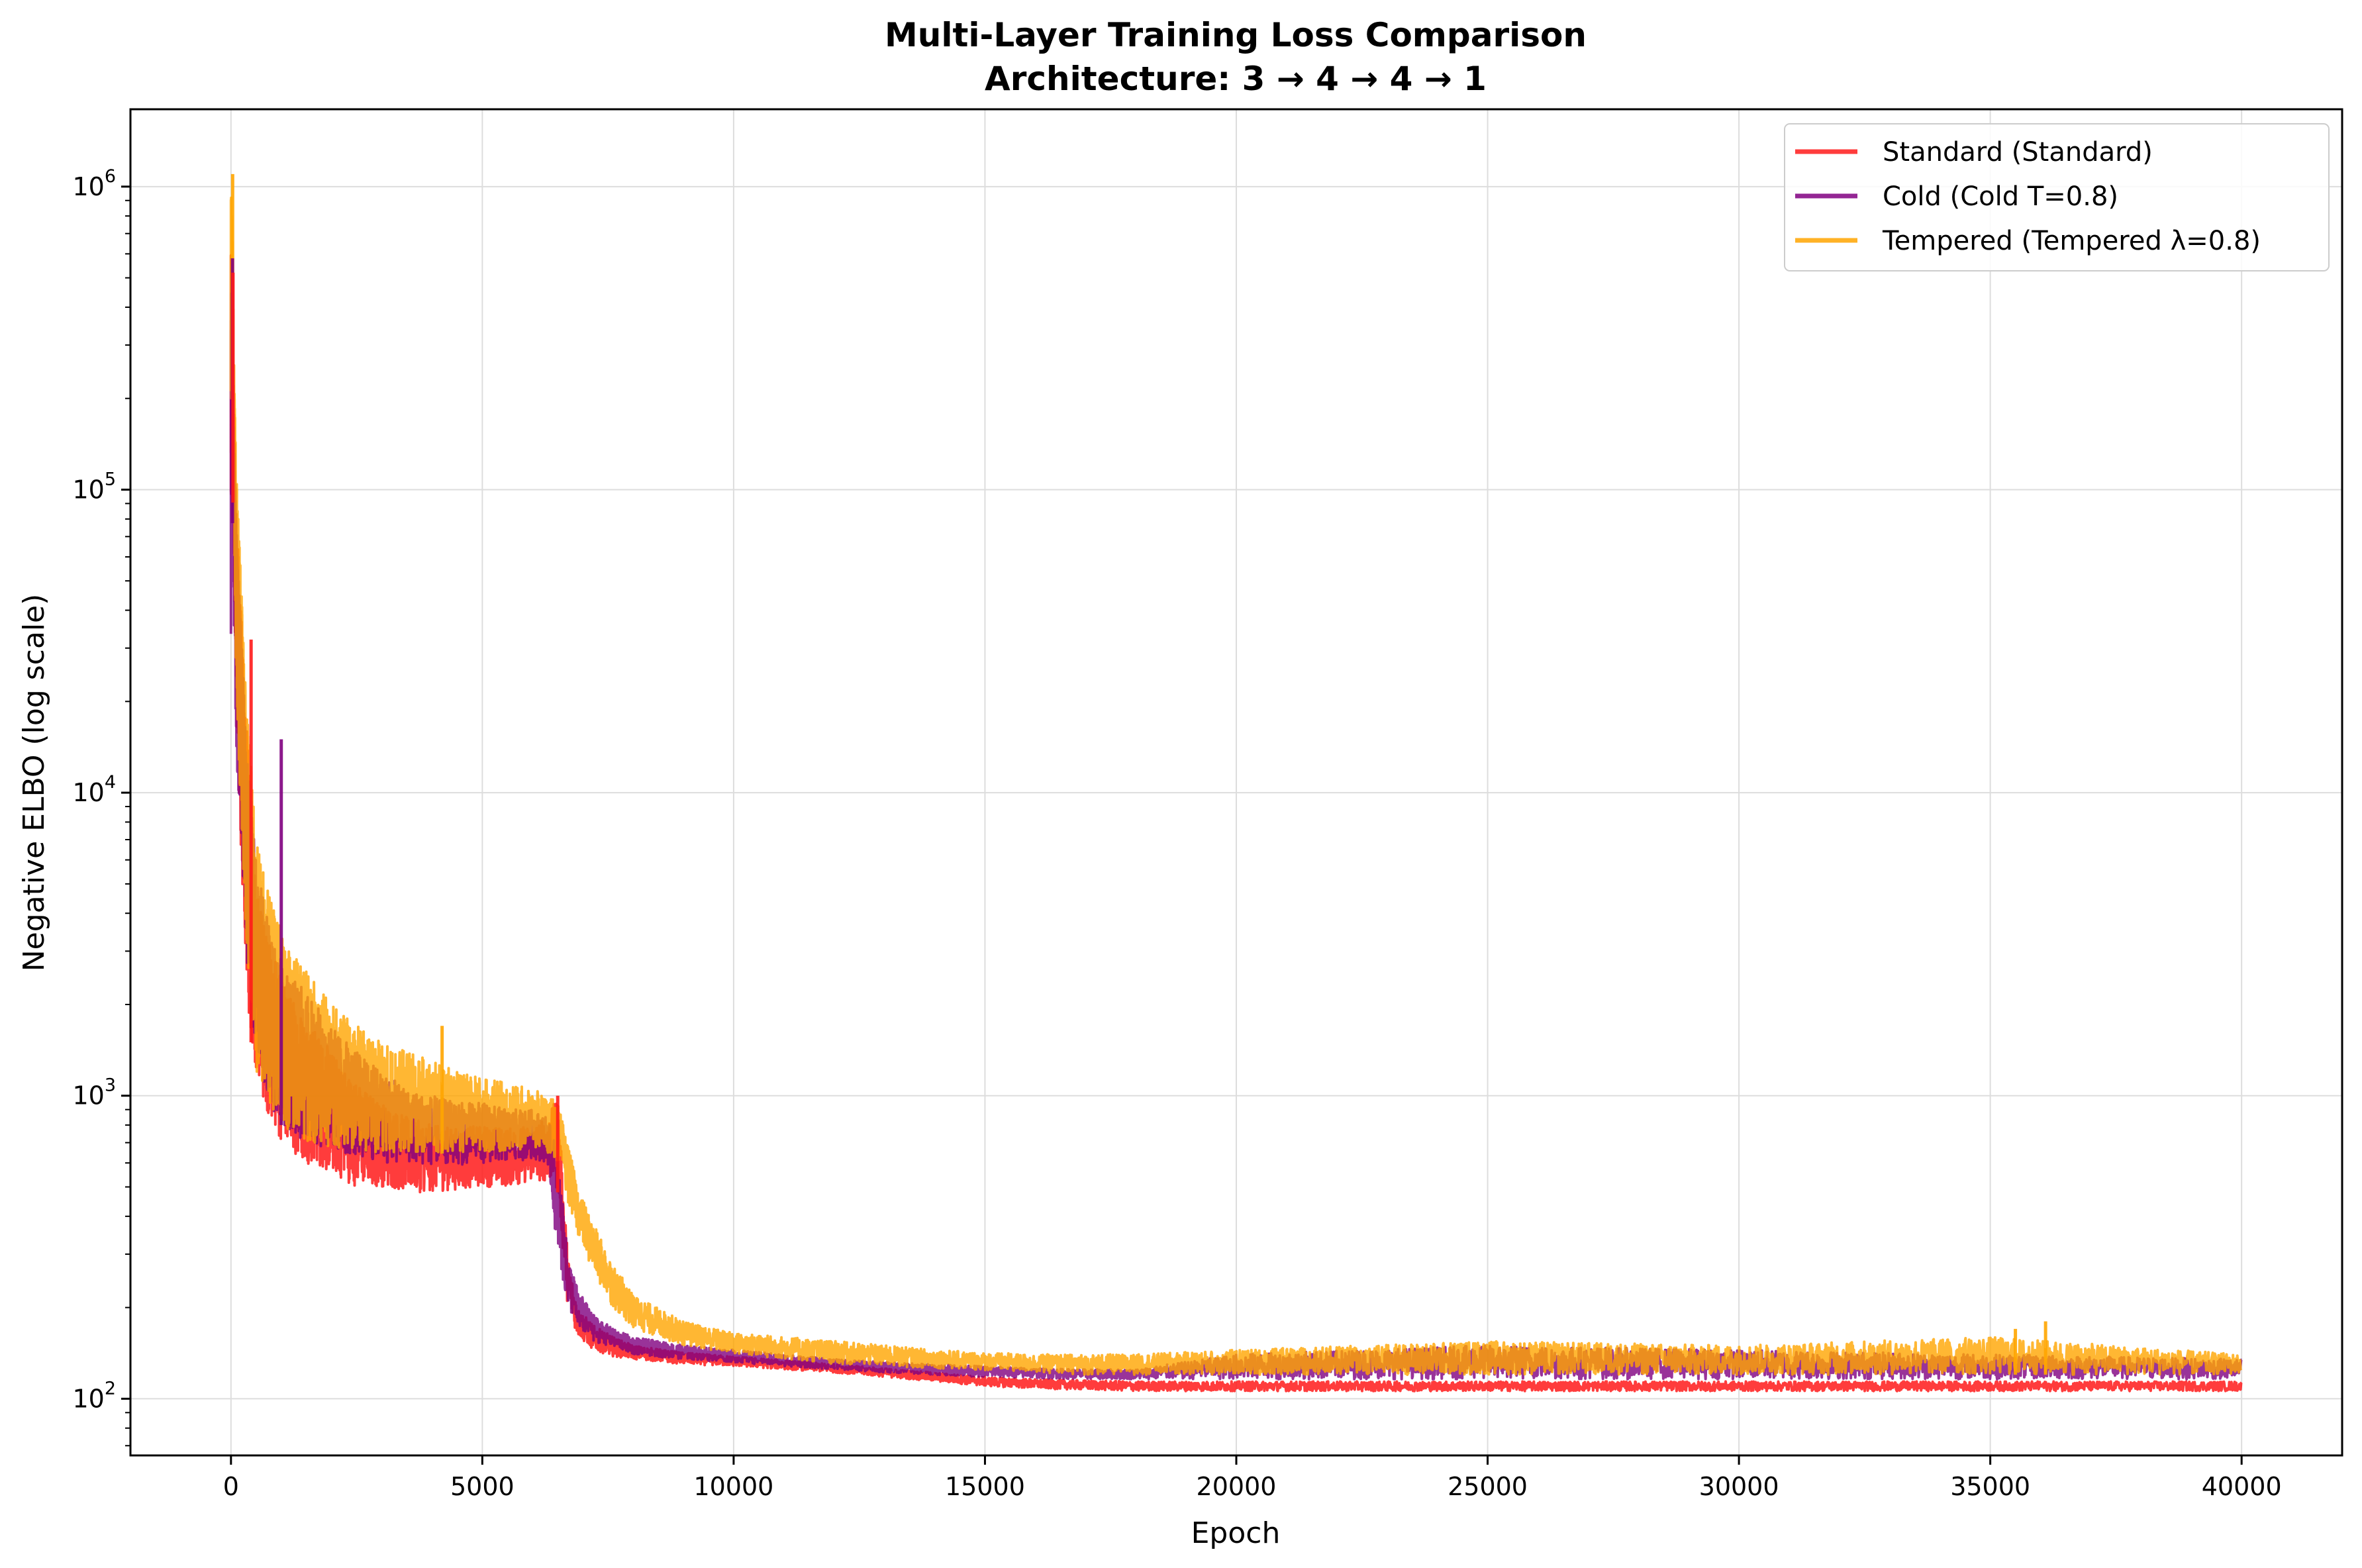 The width and height of the screenshot is (2362, 1568). I want to click on y-tick-label: 10⁶, so click(94, 183).